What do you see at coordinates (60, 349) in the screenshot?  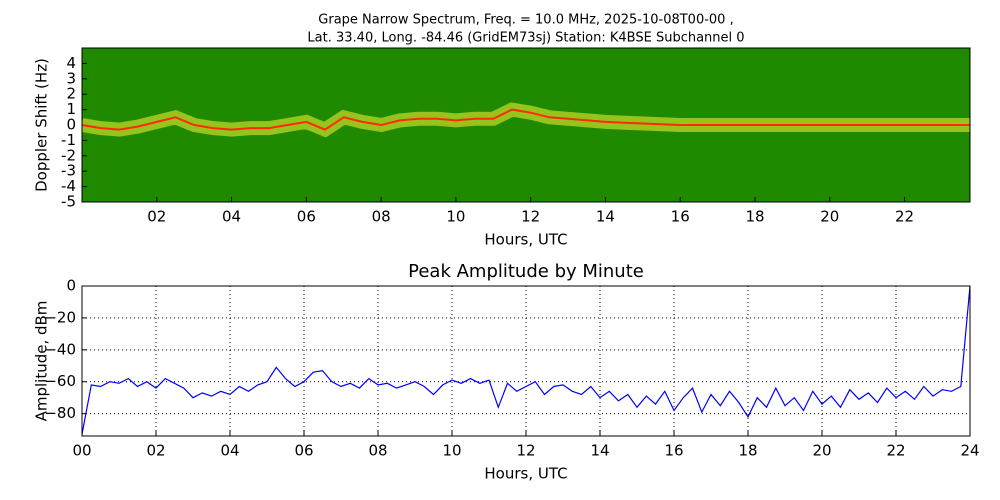 I see `y-tick-label: −40` at bounding box center [60, 349].